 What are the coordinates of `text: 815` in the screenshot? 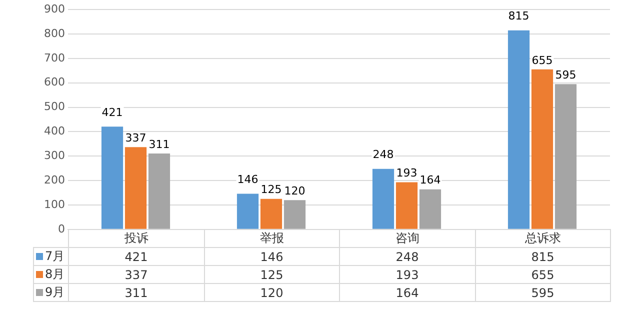 It's located at (519, 16).